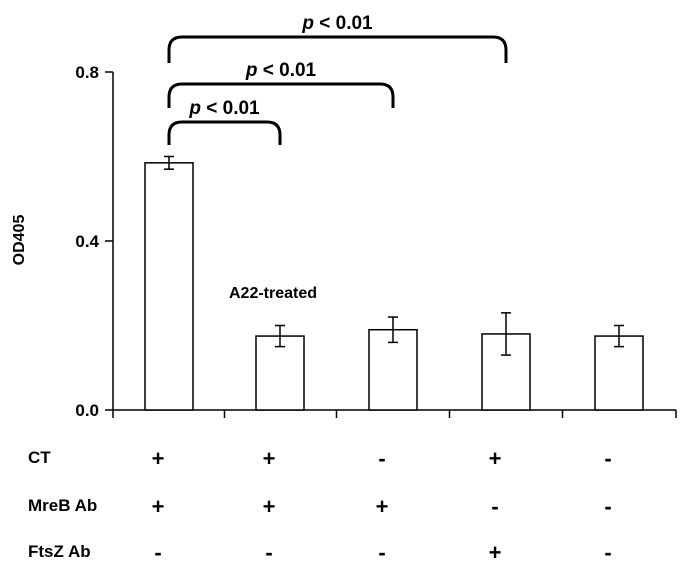 The width and height of the screenshot is (682, 571). What do you see at coordinates (19, 240) in the screenshot?
I see `y-axis-label: OD405` at bounding box center [19, 240].